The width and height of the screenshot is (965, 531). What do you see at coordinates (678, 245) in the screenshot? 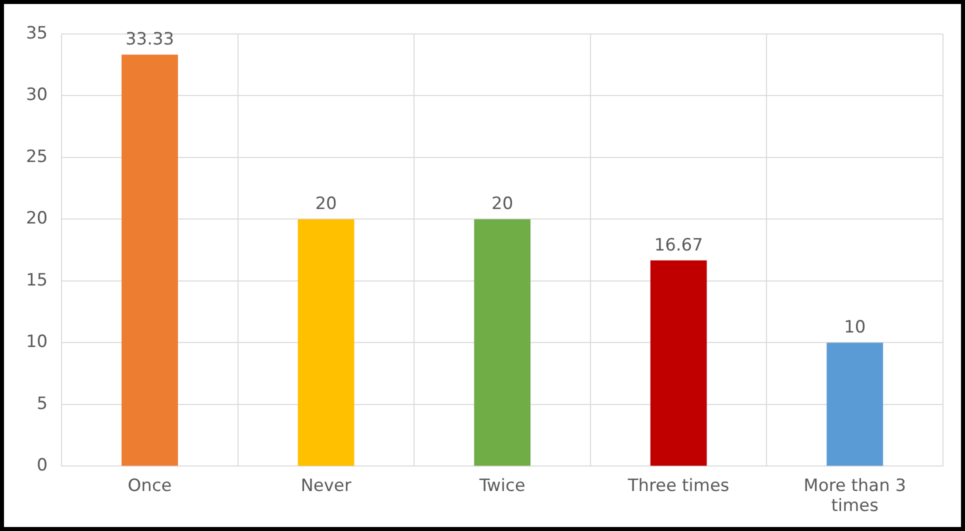
I see `data-label: 16.67` at bounding box center [678, 245].